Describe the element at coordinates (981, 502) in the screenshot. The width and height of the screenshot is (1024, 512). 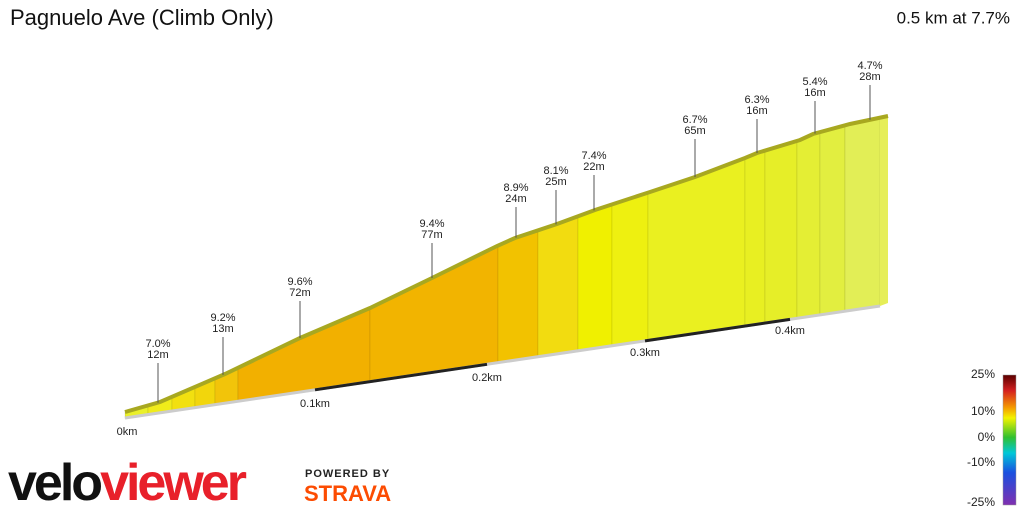
I see `legend-label: -25%` at that location.